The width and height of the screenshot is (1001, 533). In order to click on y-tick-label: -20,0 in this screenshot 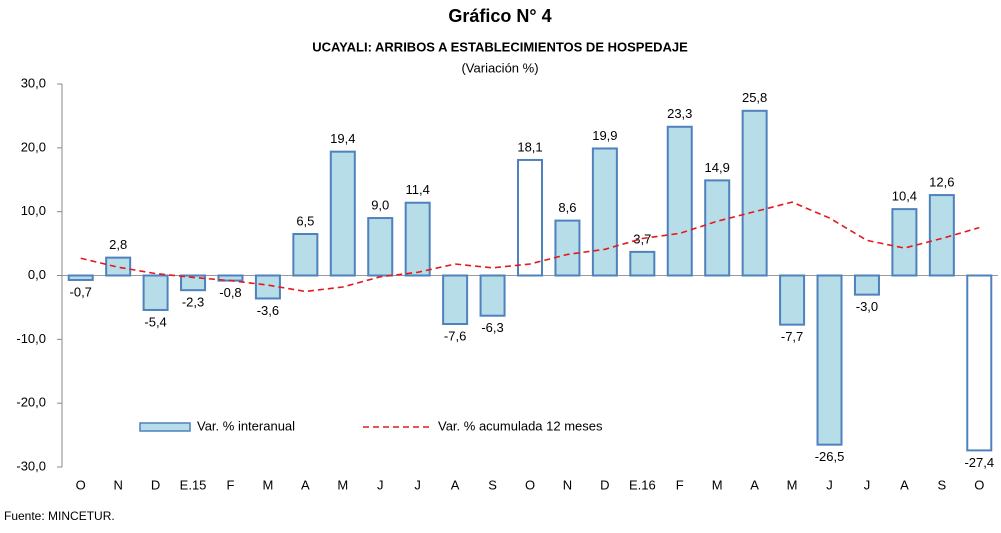, I will do `click(31, 402)`.